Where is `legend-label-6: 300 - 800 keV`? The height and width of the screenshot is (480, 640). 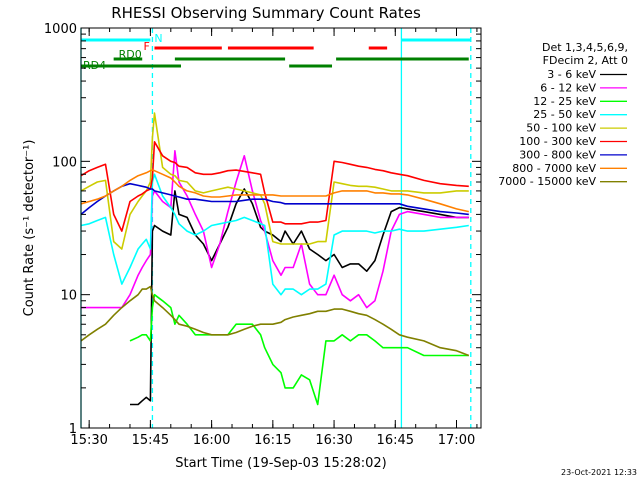
legend-label-6: 300 - 800 keV is located at coordinates (557, 154).